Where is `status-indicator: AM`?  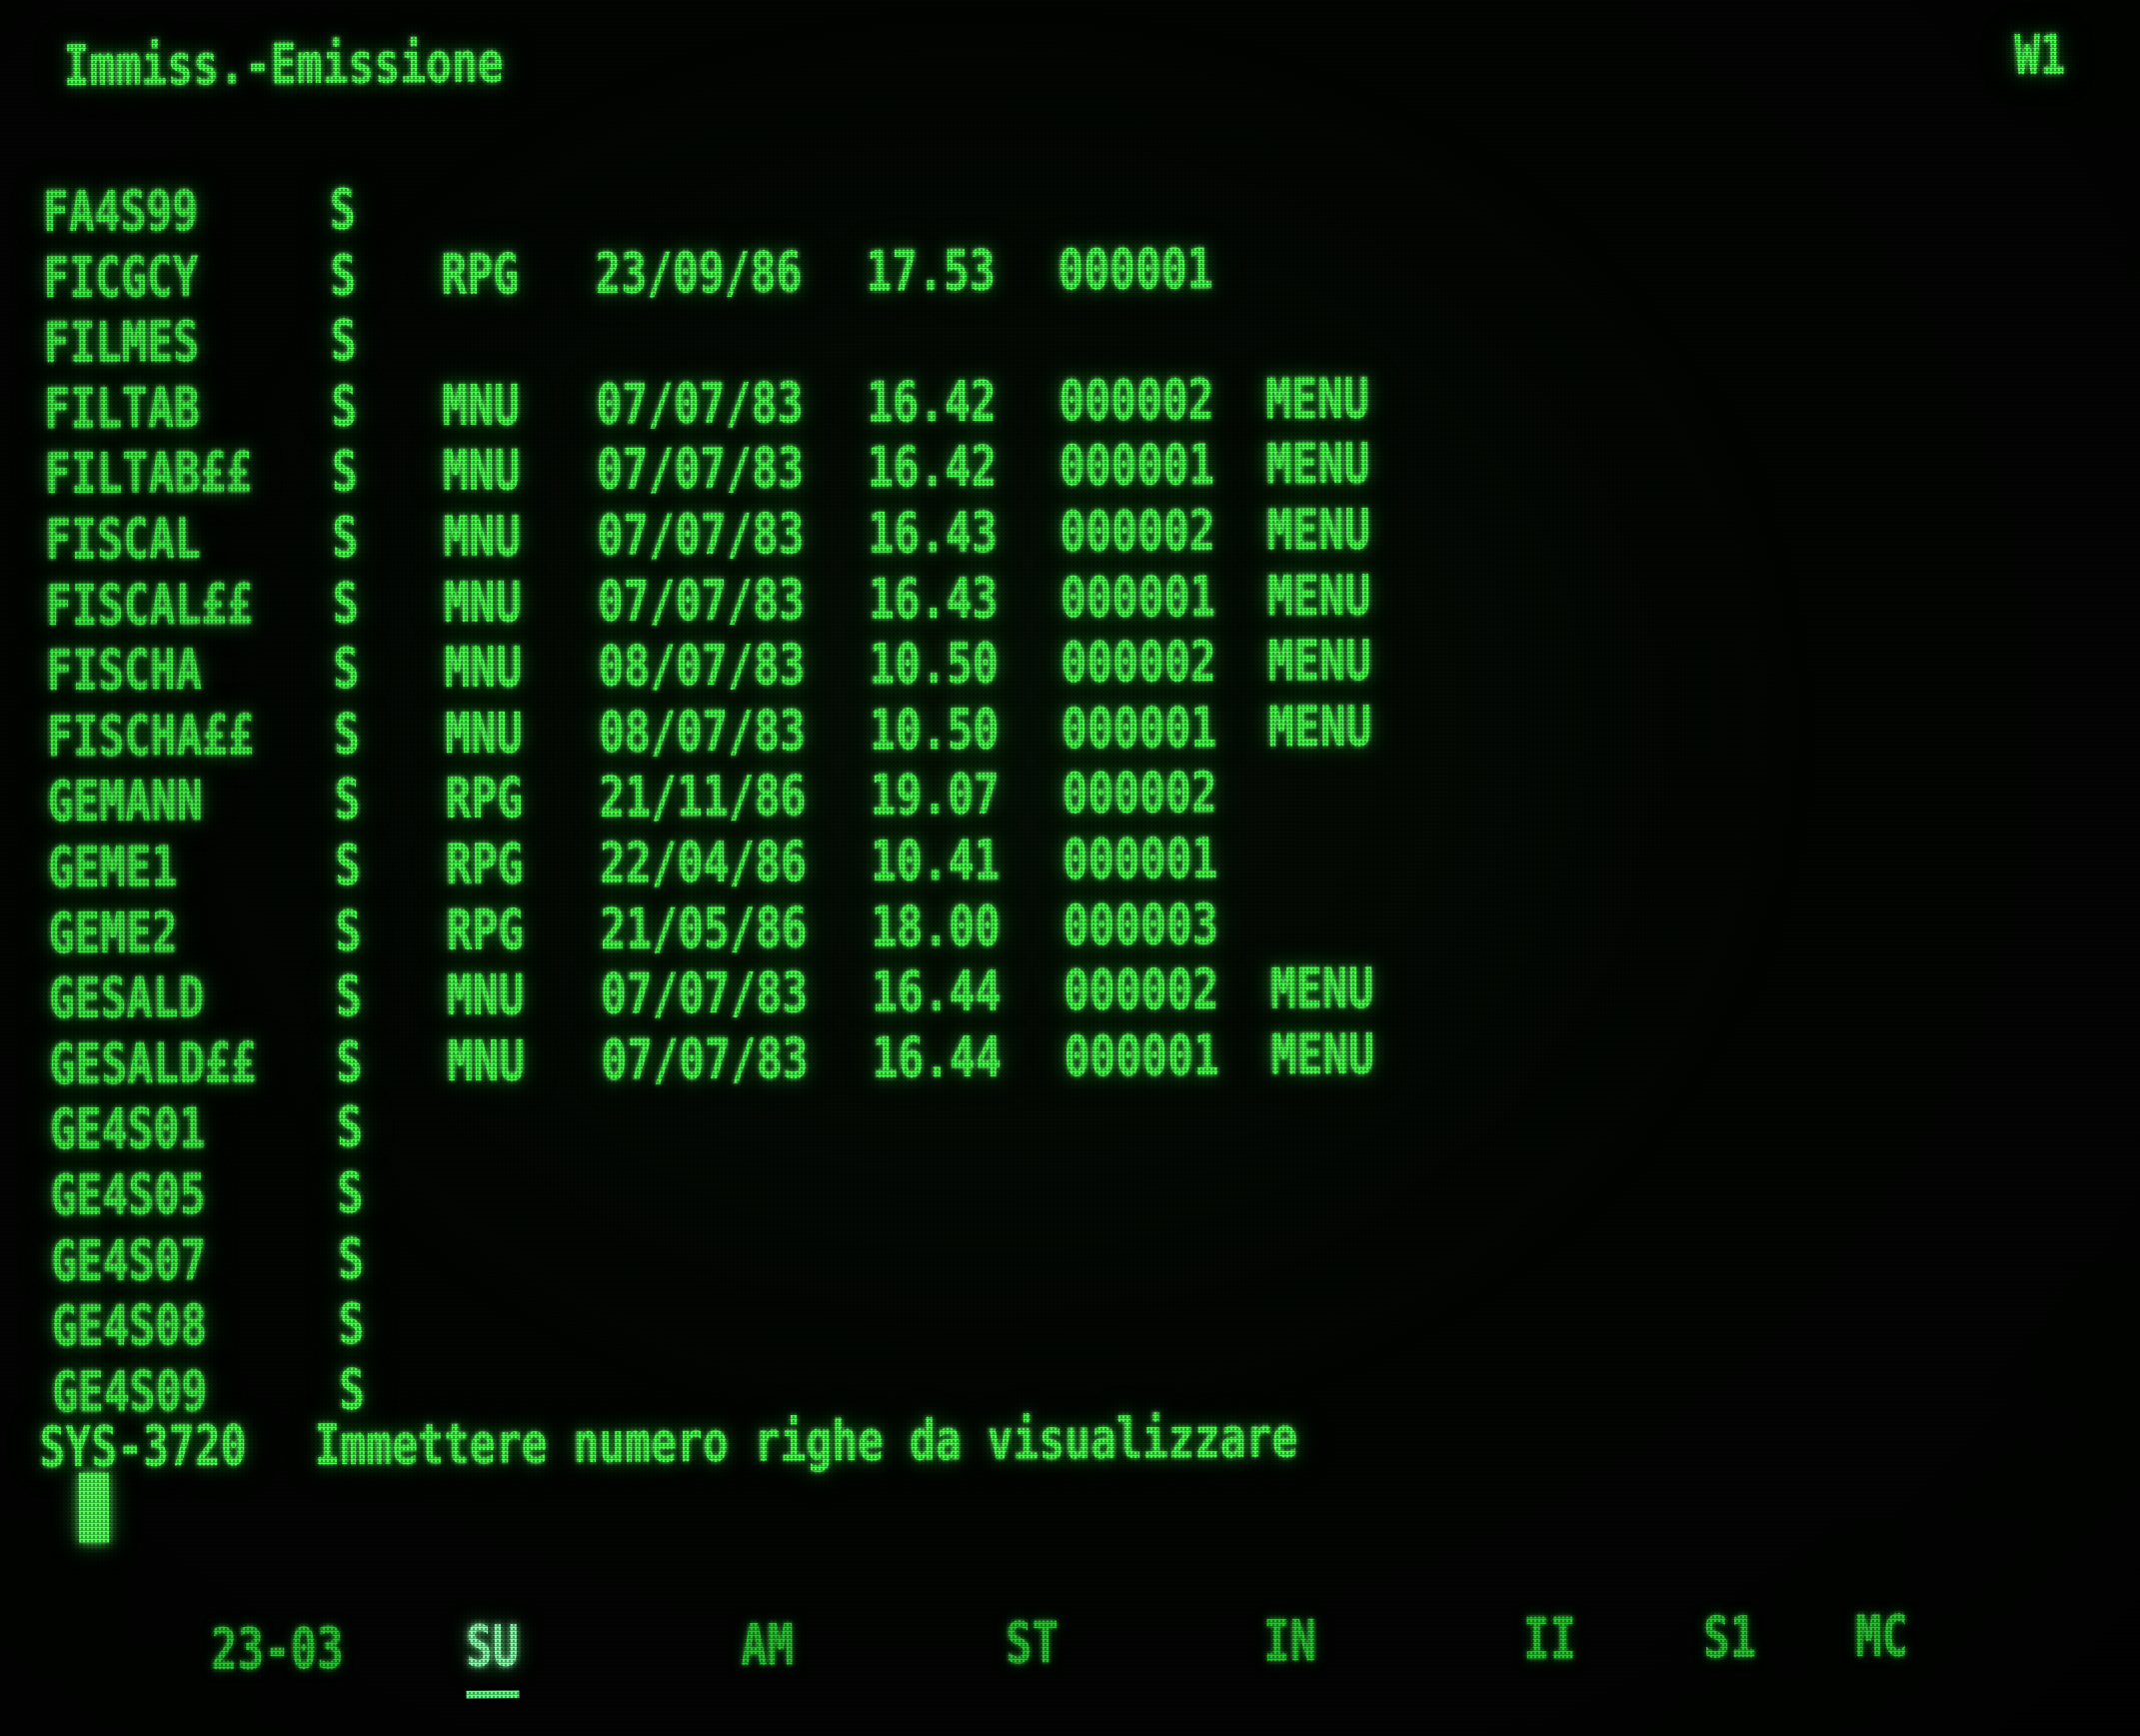 status-indicator: AM is located at coordinates (767, 1646).